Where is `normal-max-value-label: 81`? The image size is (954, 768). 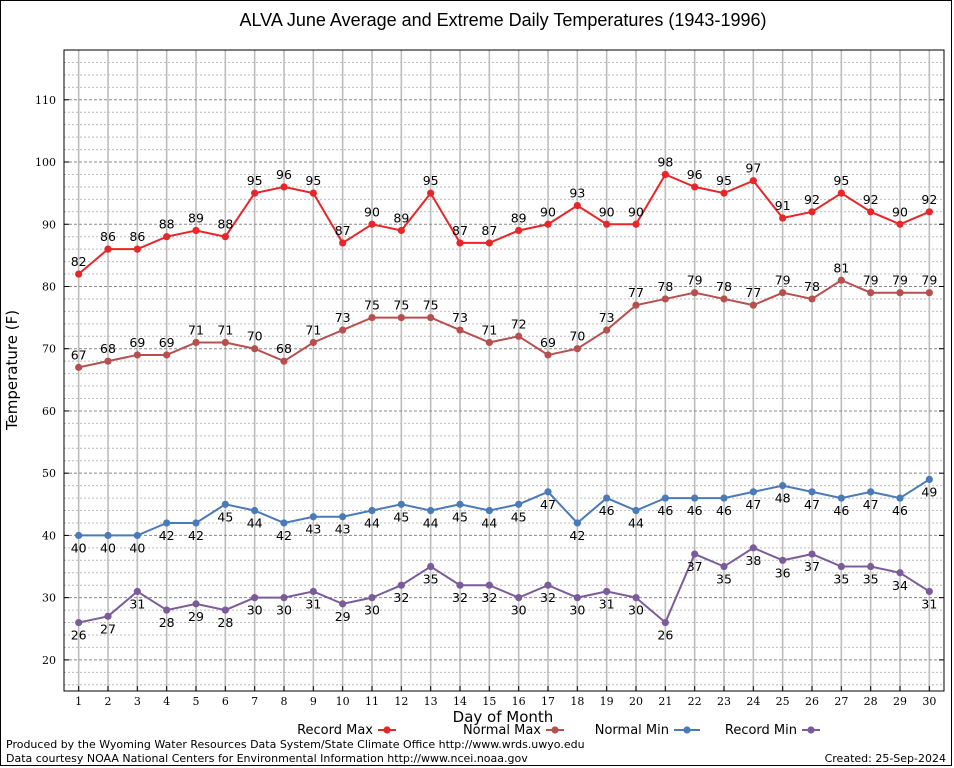
normal-max-value-label: 81 is located at coordinates (841, 267).